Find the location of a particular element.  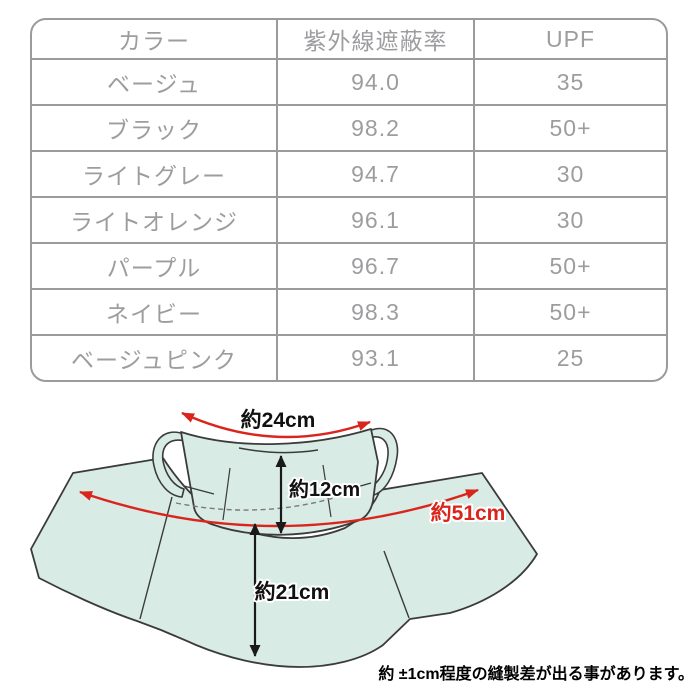

color-name-cell: ブラック is located at coordinates (154, 130).